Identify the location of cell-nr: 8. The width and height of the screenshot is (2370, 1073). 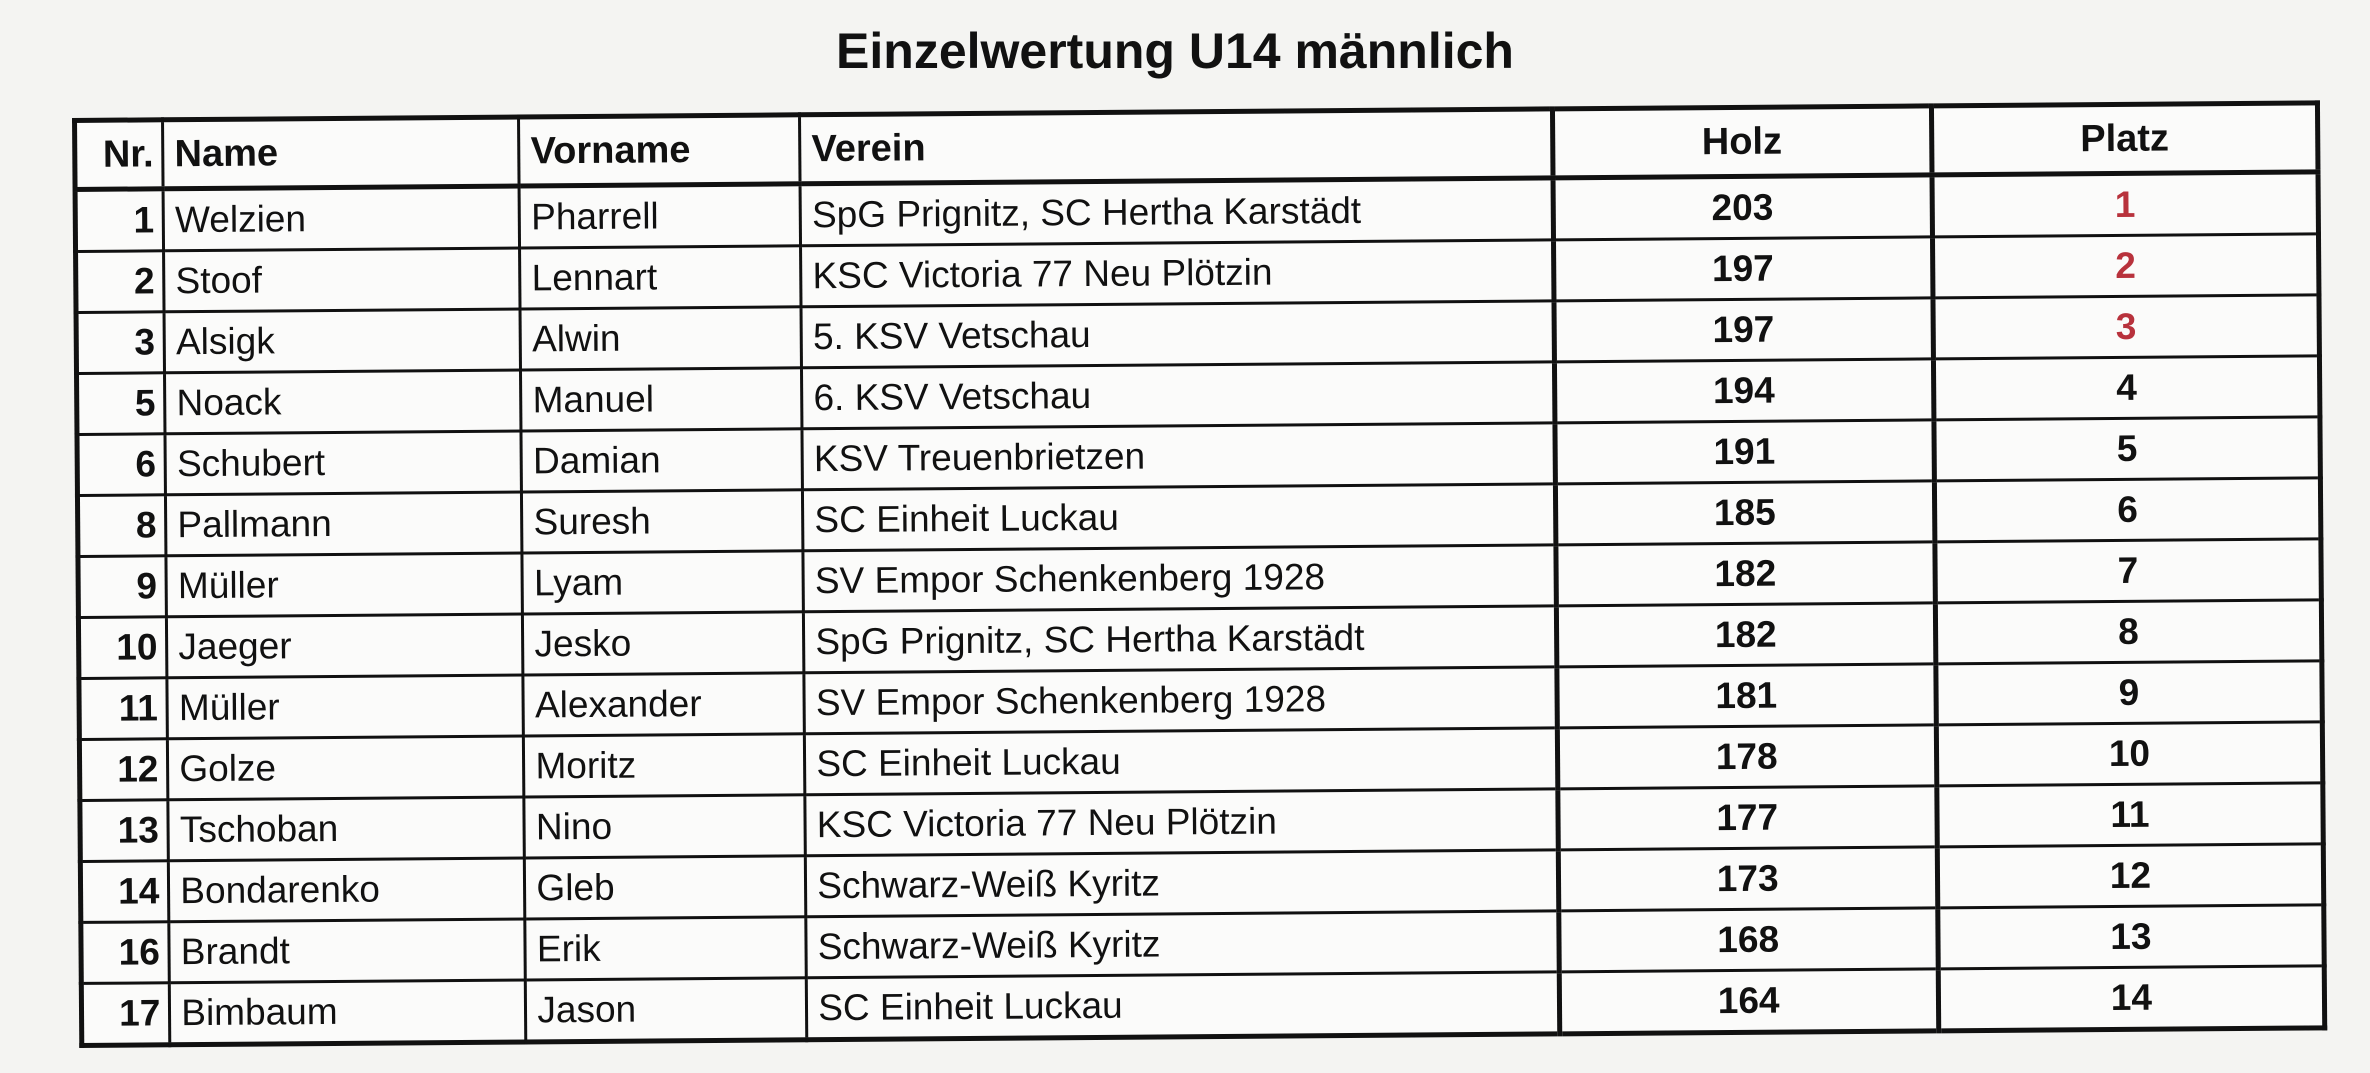
(122, 525).